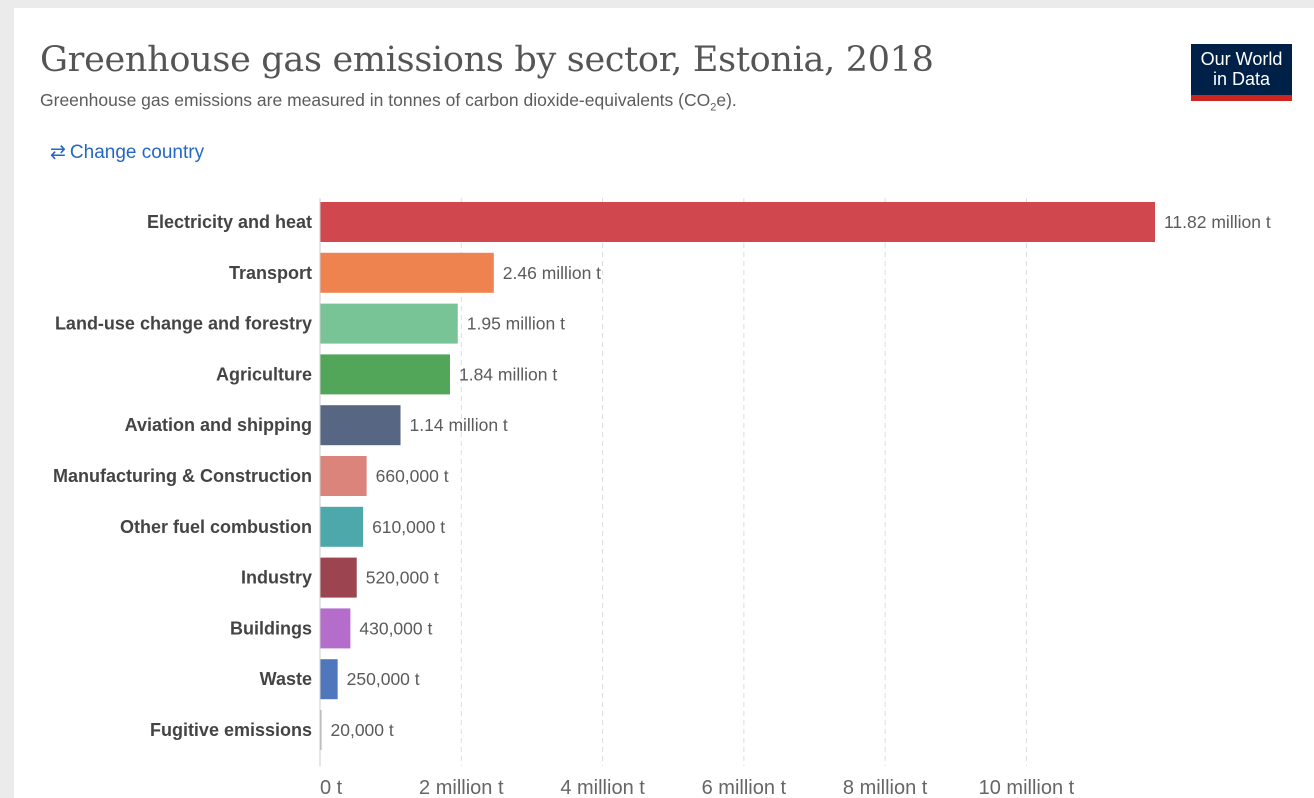 The image size is (1314, 798). Describe the element at coordinates (331, 787) in the screenshot. I see `x-tick-label: 0 t` at that location.